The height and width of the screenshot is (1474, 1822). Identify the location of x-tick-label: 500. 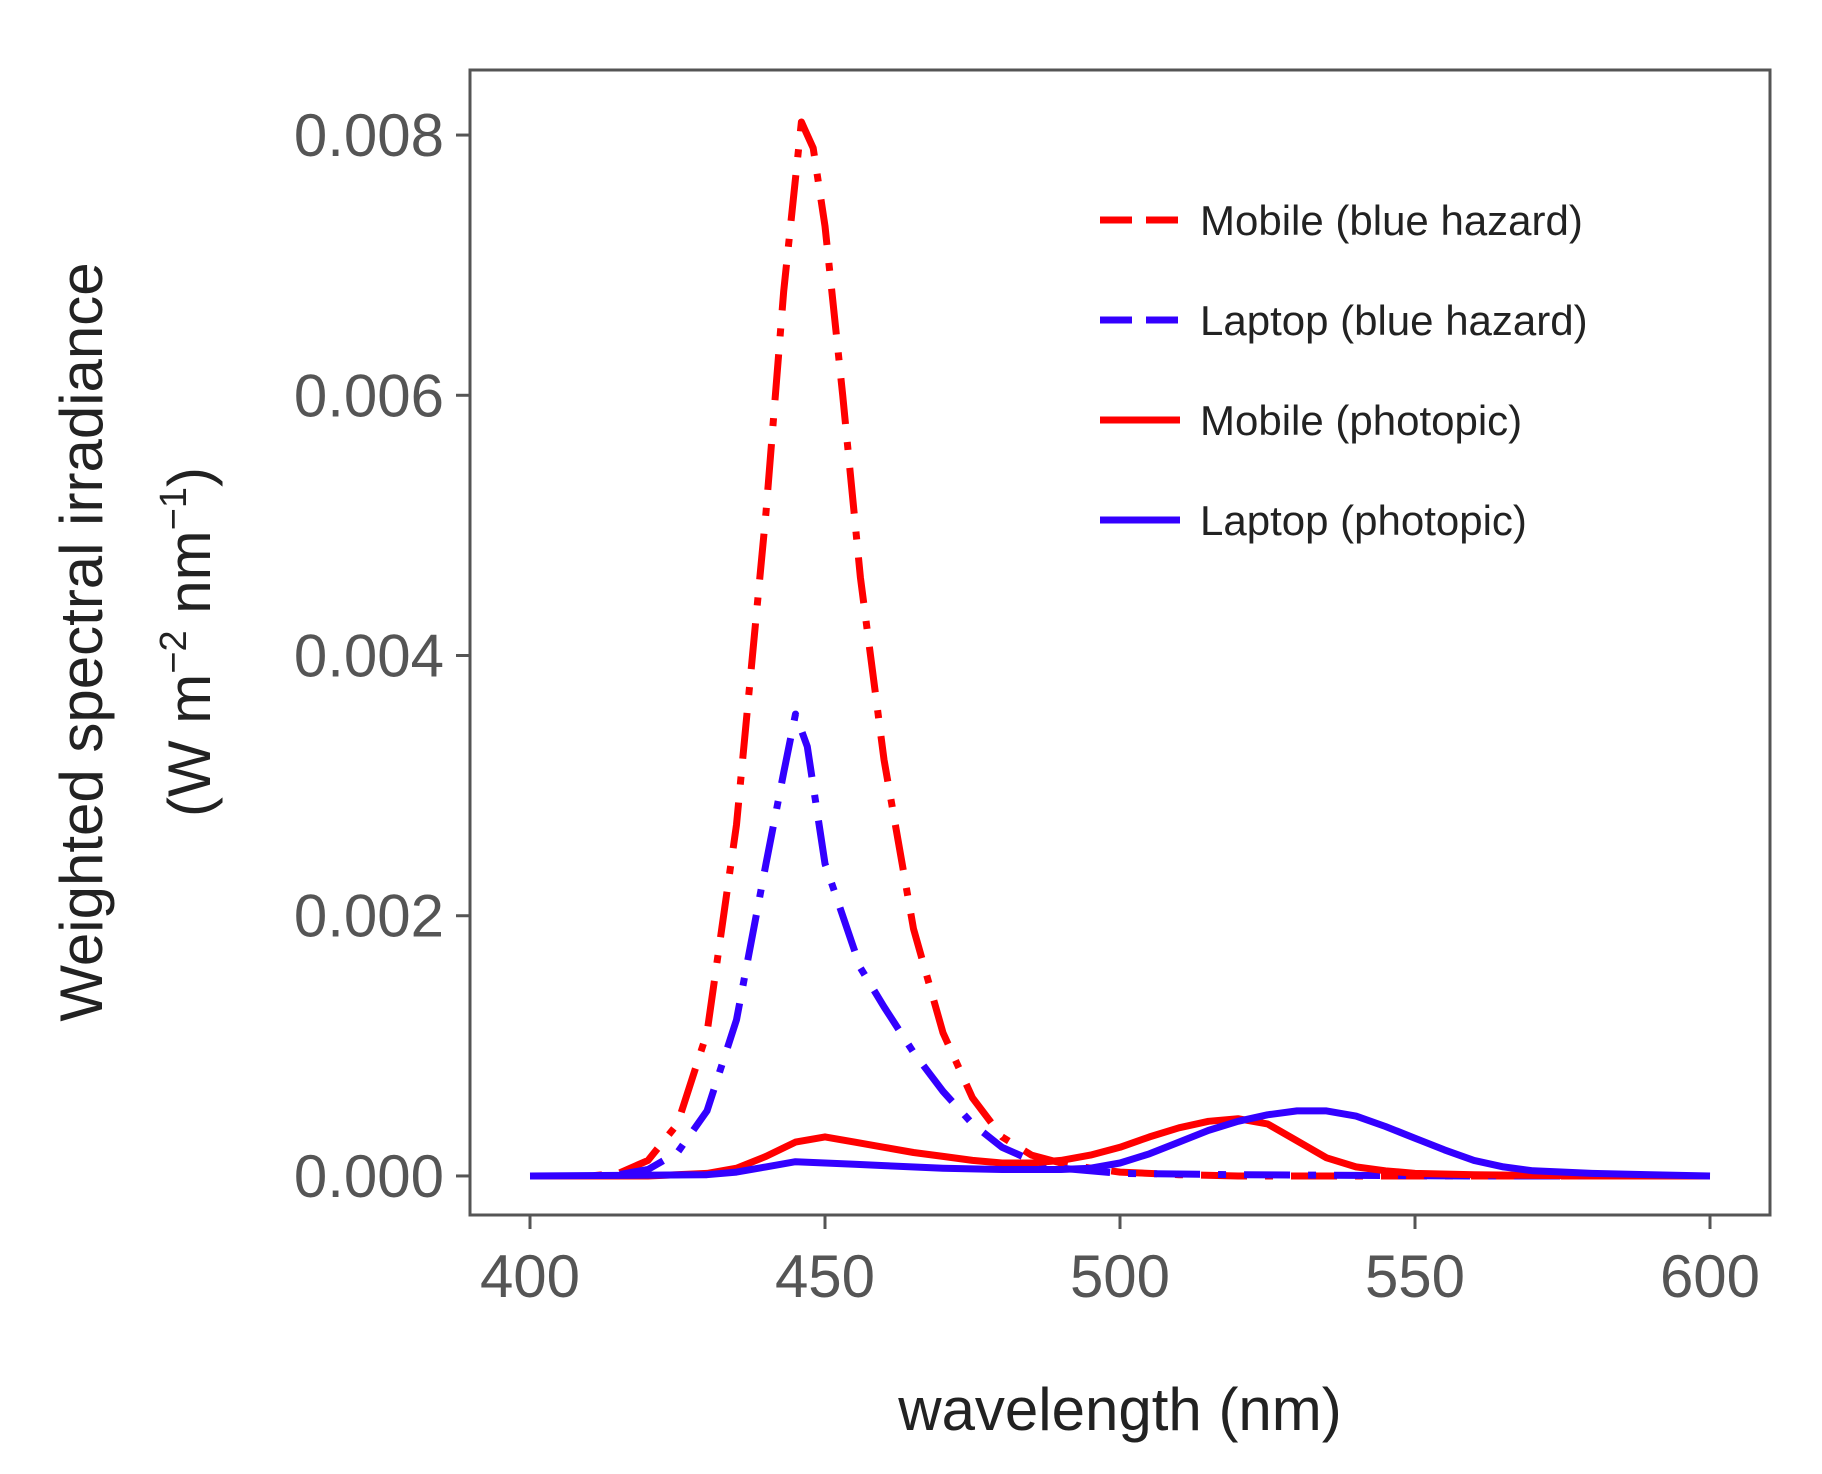
(1120, 1276).